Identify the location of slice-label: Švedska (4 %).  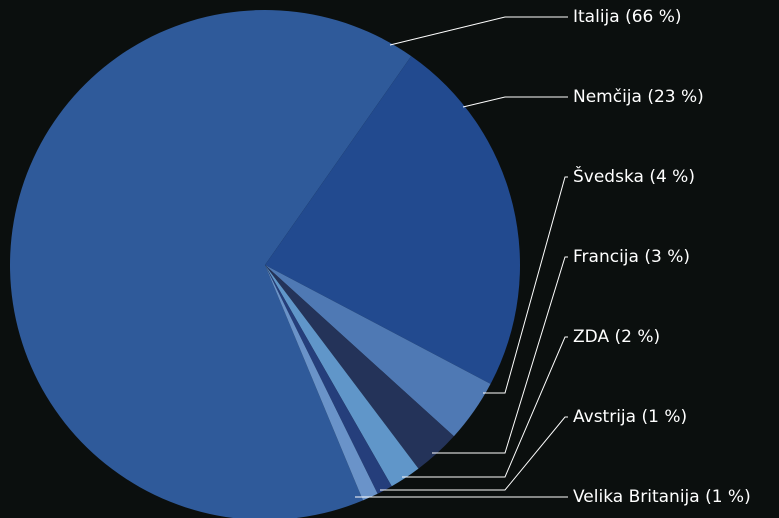
(634, 176).